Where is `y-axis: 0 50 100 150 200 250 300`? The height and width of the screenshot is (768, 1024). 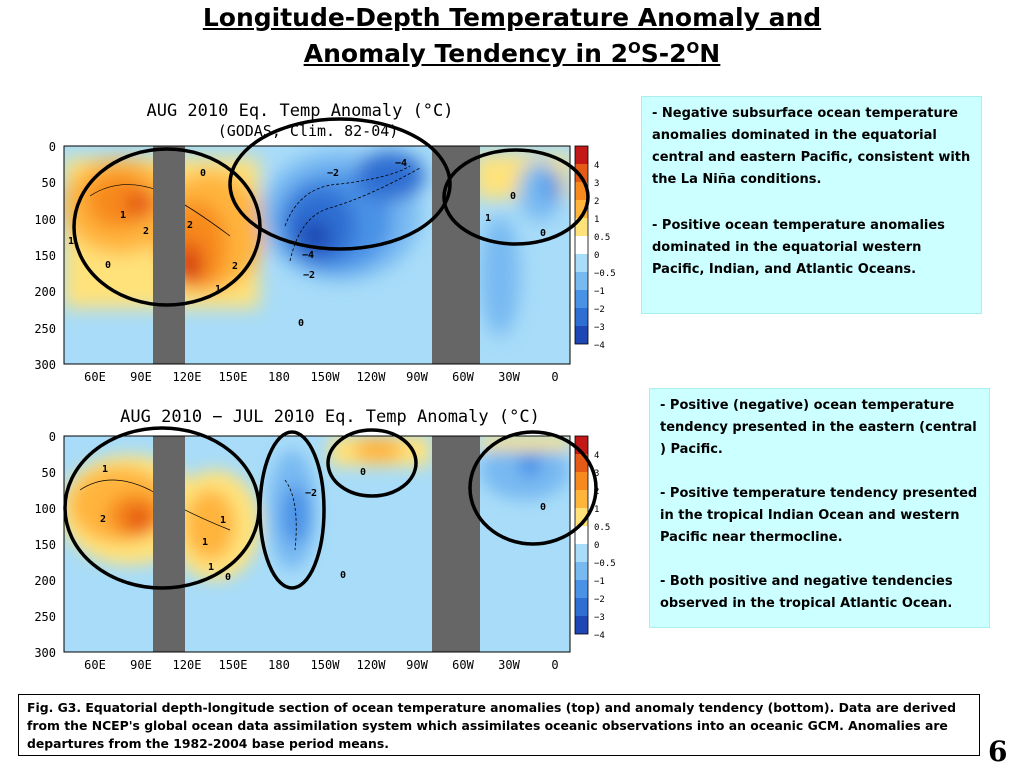
y-axis: 0 50 100 150 200 250 300 is located at coordinates (45, 256).